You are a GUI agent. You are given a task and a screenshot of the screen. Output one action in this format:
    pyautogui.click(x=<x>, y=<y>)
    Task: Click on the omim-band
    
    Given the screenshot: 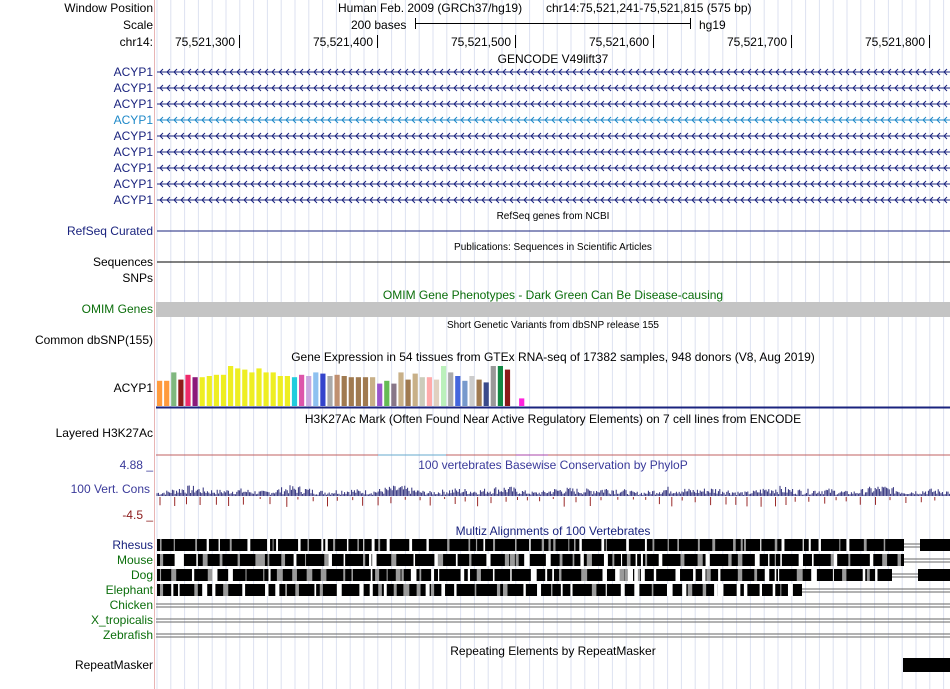 What is the action you would take?
    pyautogui.click(x=553, y=309)
    